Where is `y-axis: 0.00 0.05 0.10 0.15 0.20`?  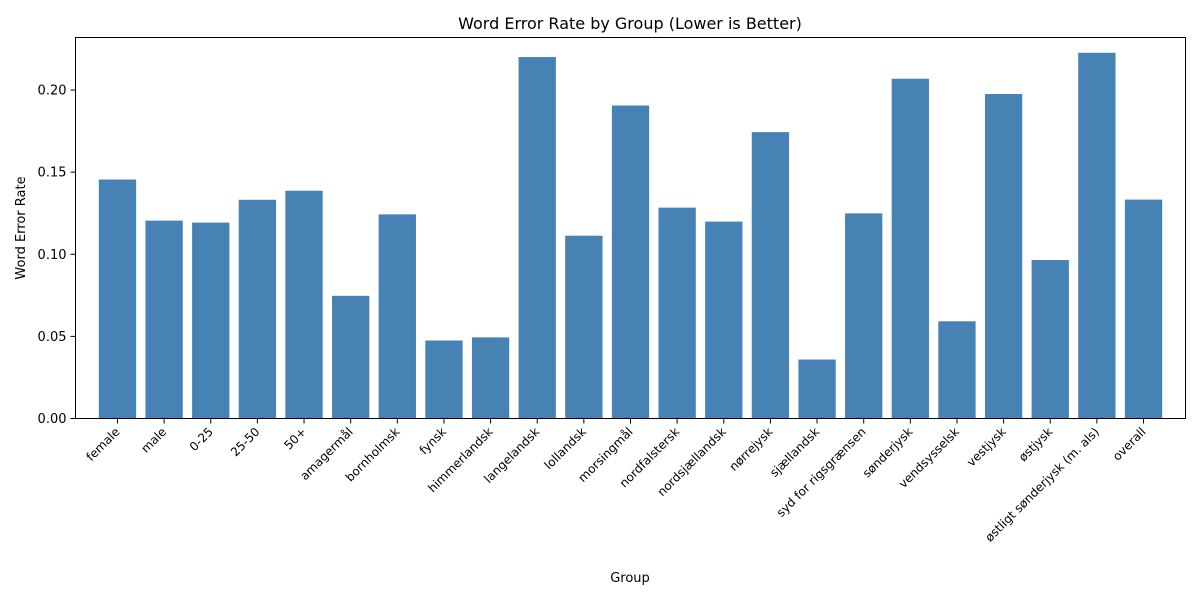 y-axis: 0.00 0.05 0.10 0.15 0.20 is located at coordinates (57, 255).